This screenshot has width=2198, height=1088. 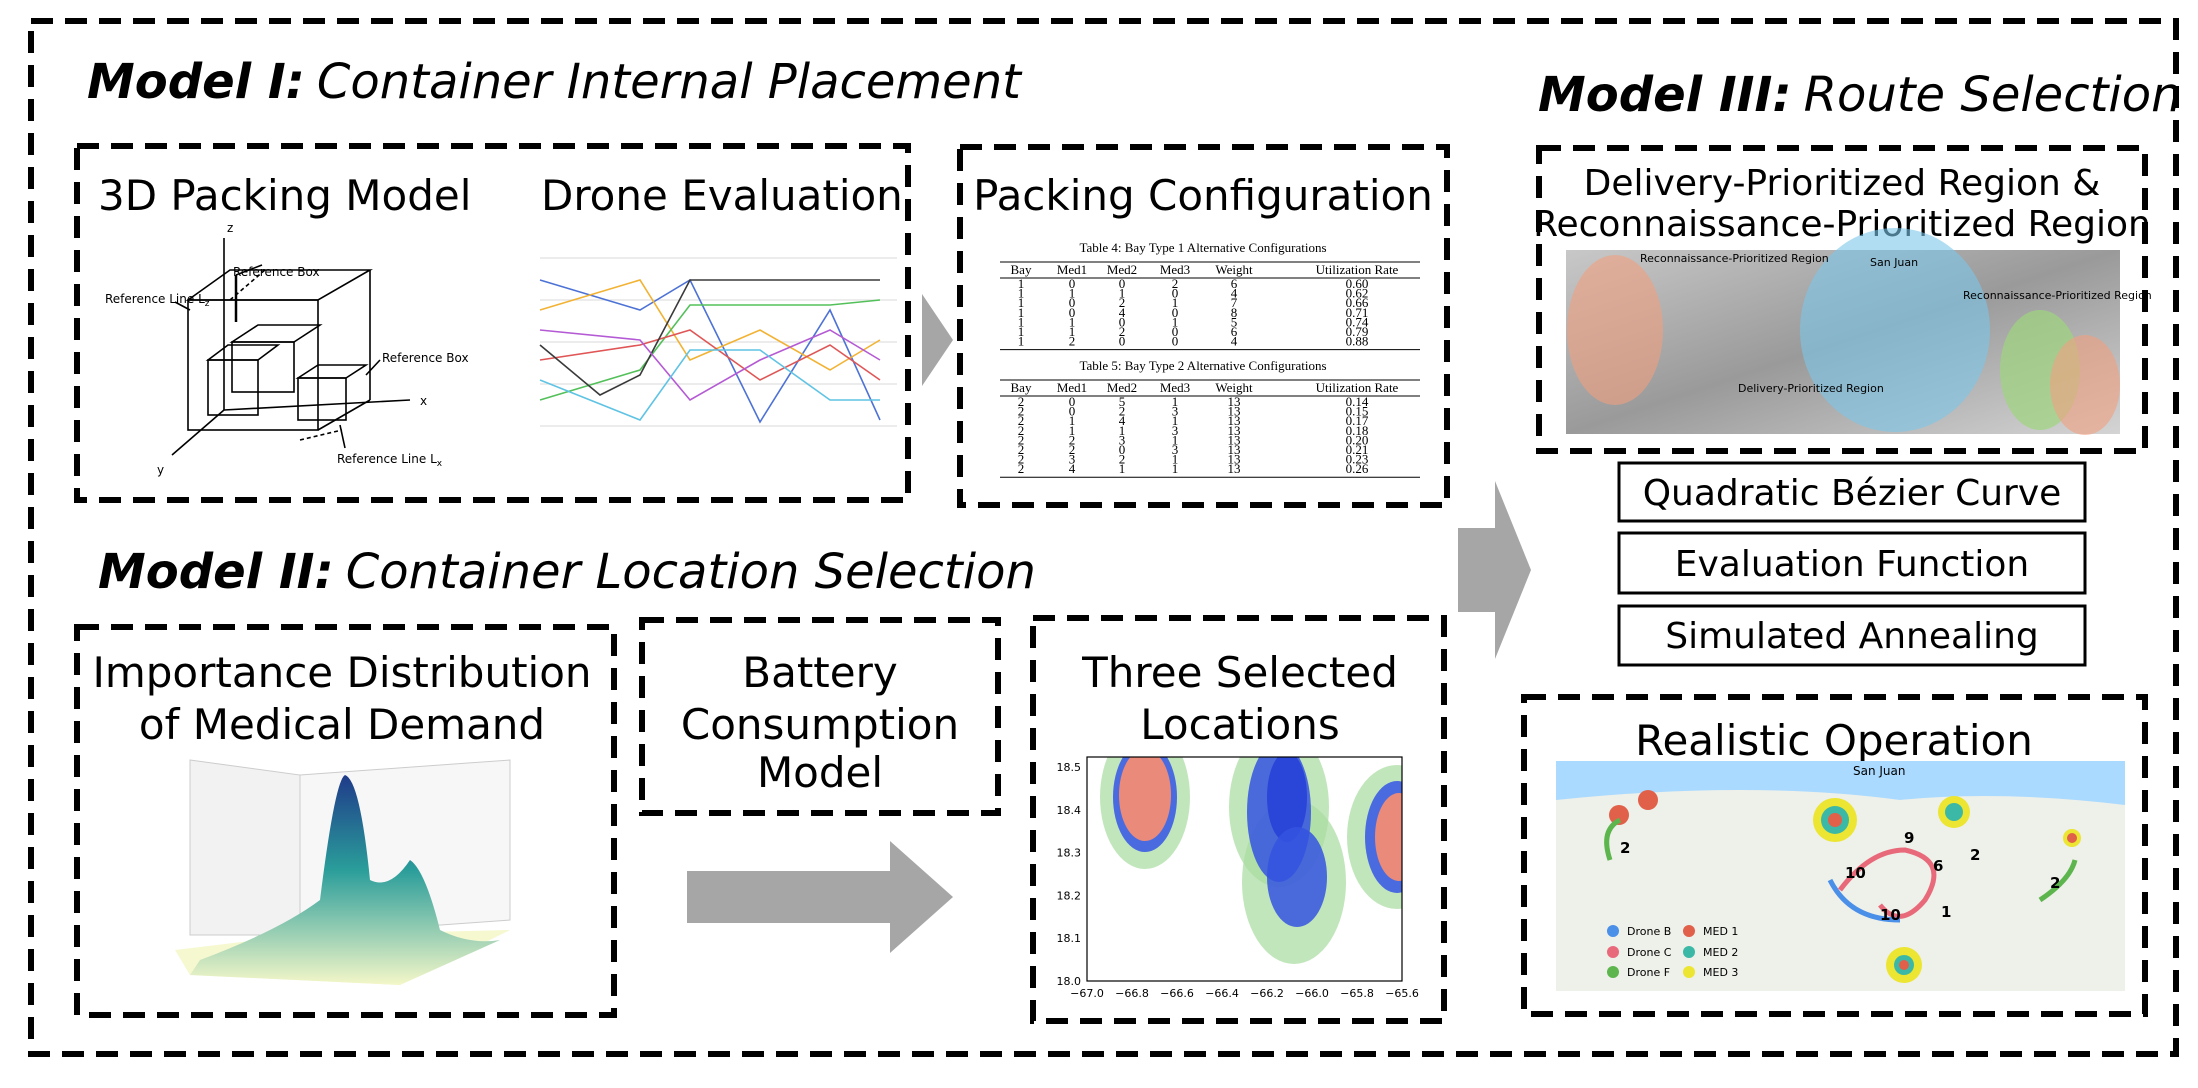 I want to click on x-tick-label: −66.2, so click(x=1267, y=993).